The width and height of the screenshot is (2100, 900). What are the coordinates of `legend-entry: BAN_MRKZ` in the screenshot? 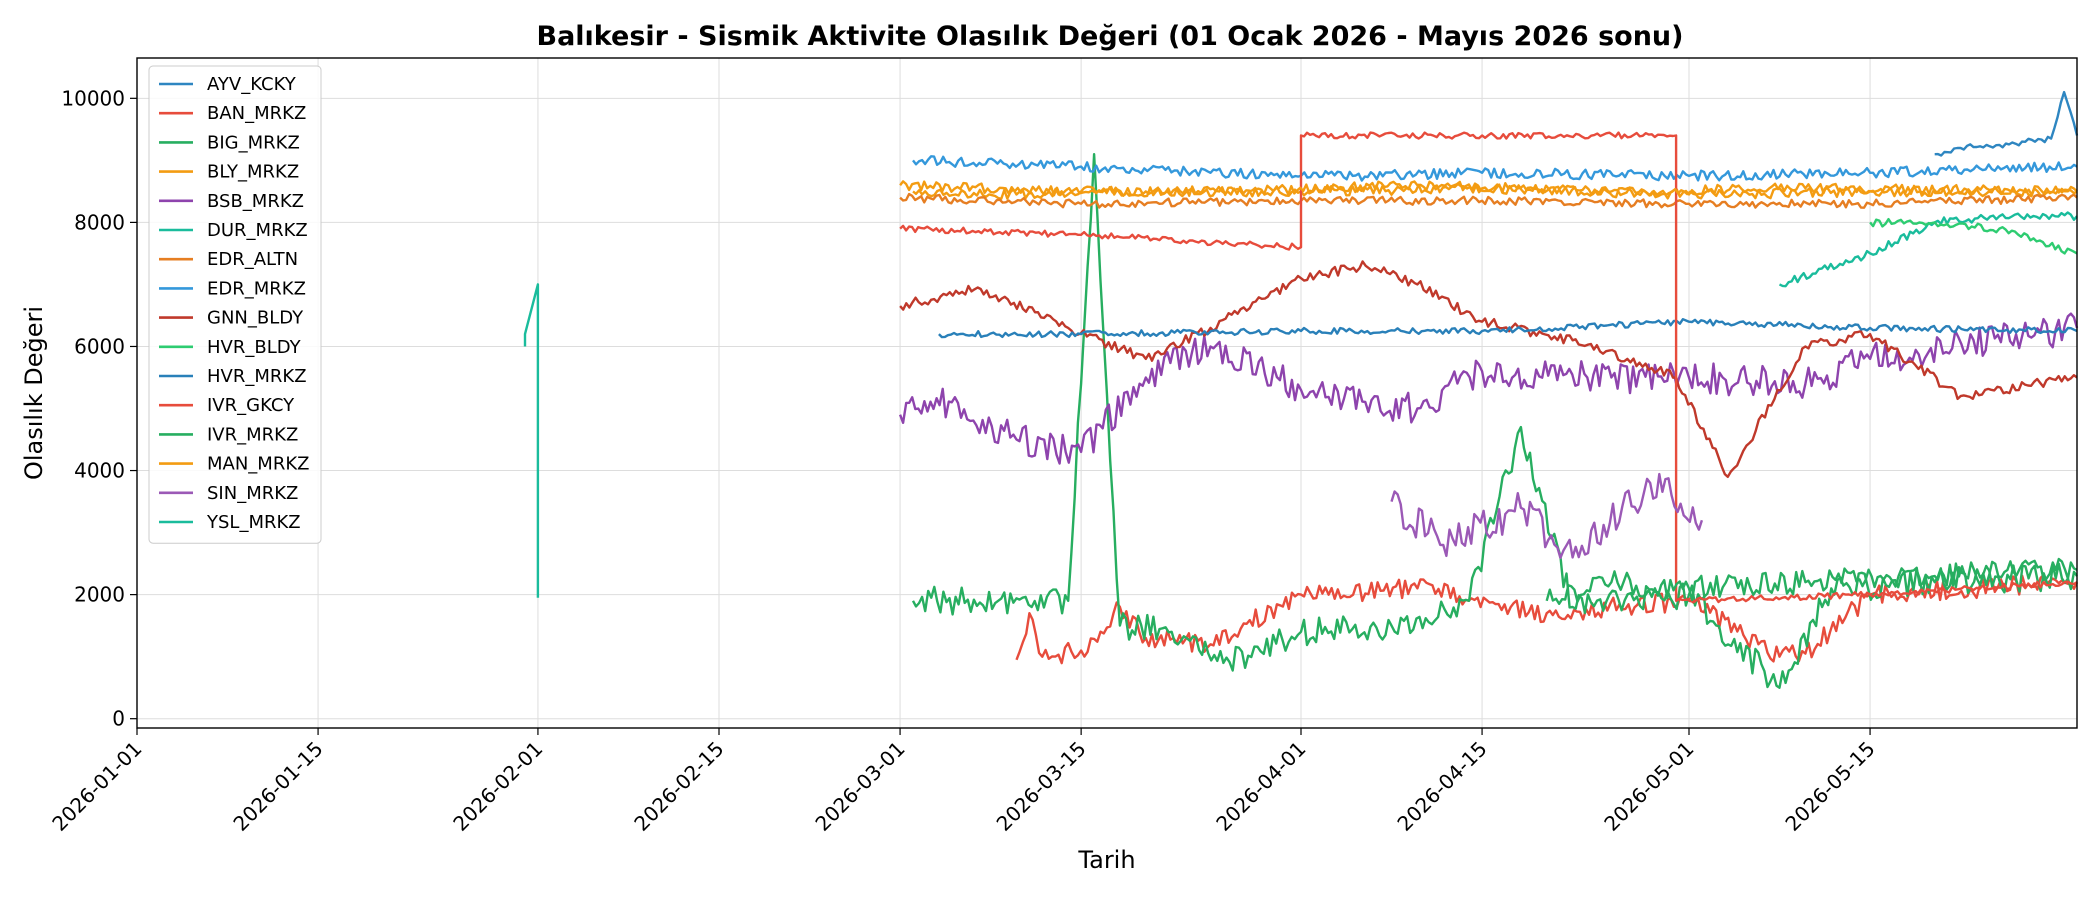 It's located at (256, 113).